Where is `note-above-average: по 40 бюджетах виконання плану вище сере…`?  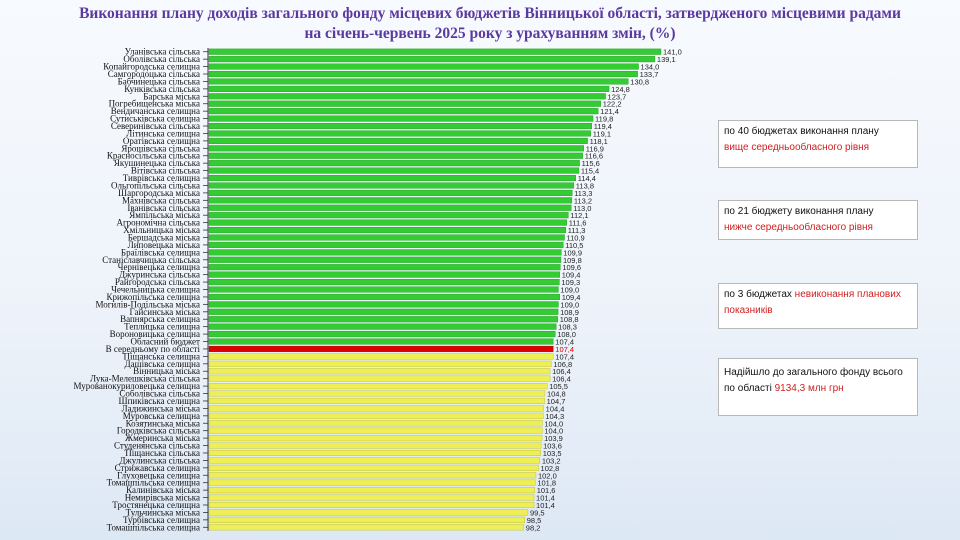 note-above-average: по 40 бюджетах виконання плану вище сере… is located at coordinates (818, 144).